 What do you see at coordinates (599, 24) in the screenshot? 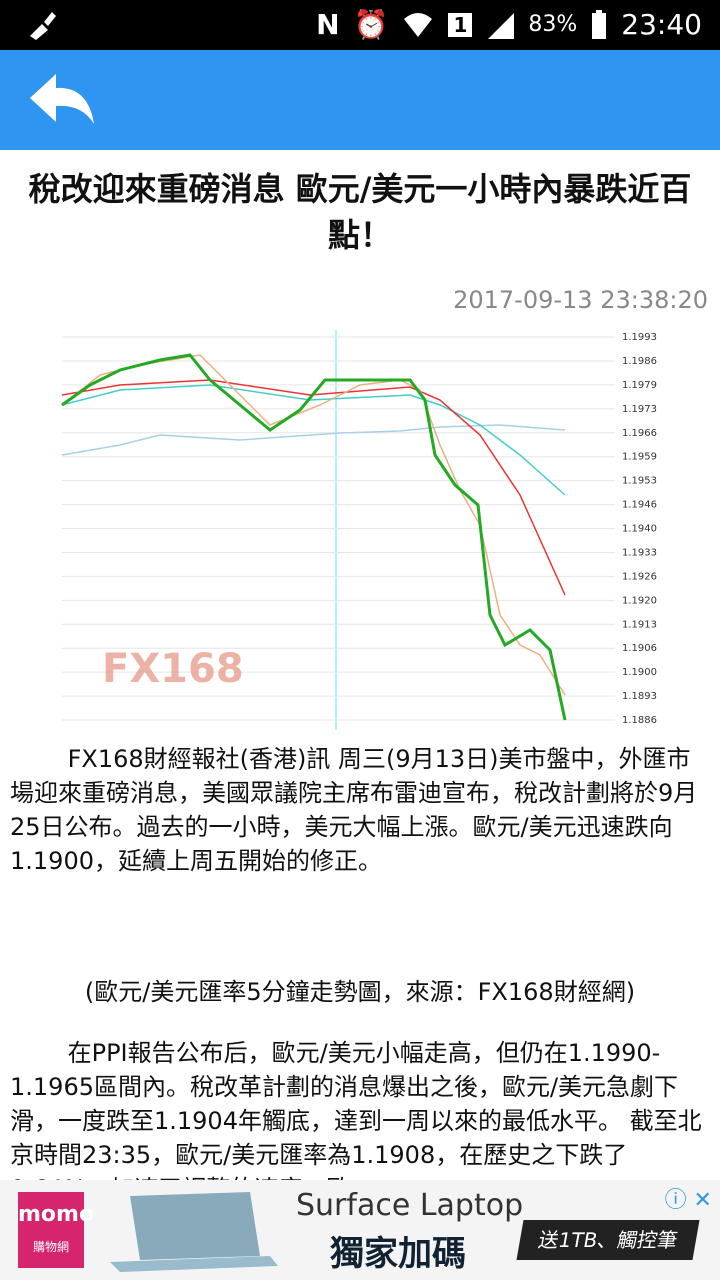
I see `battery-icon` at bounding box center [599, 24].